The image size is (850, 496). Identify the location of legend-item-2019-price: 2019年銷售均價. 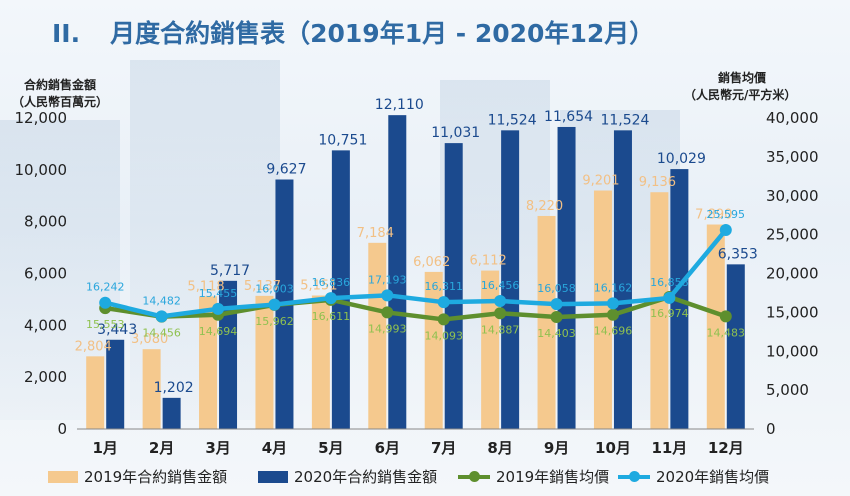
(533, 476).